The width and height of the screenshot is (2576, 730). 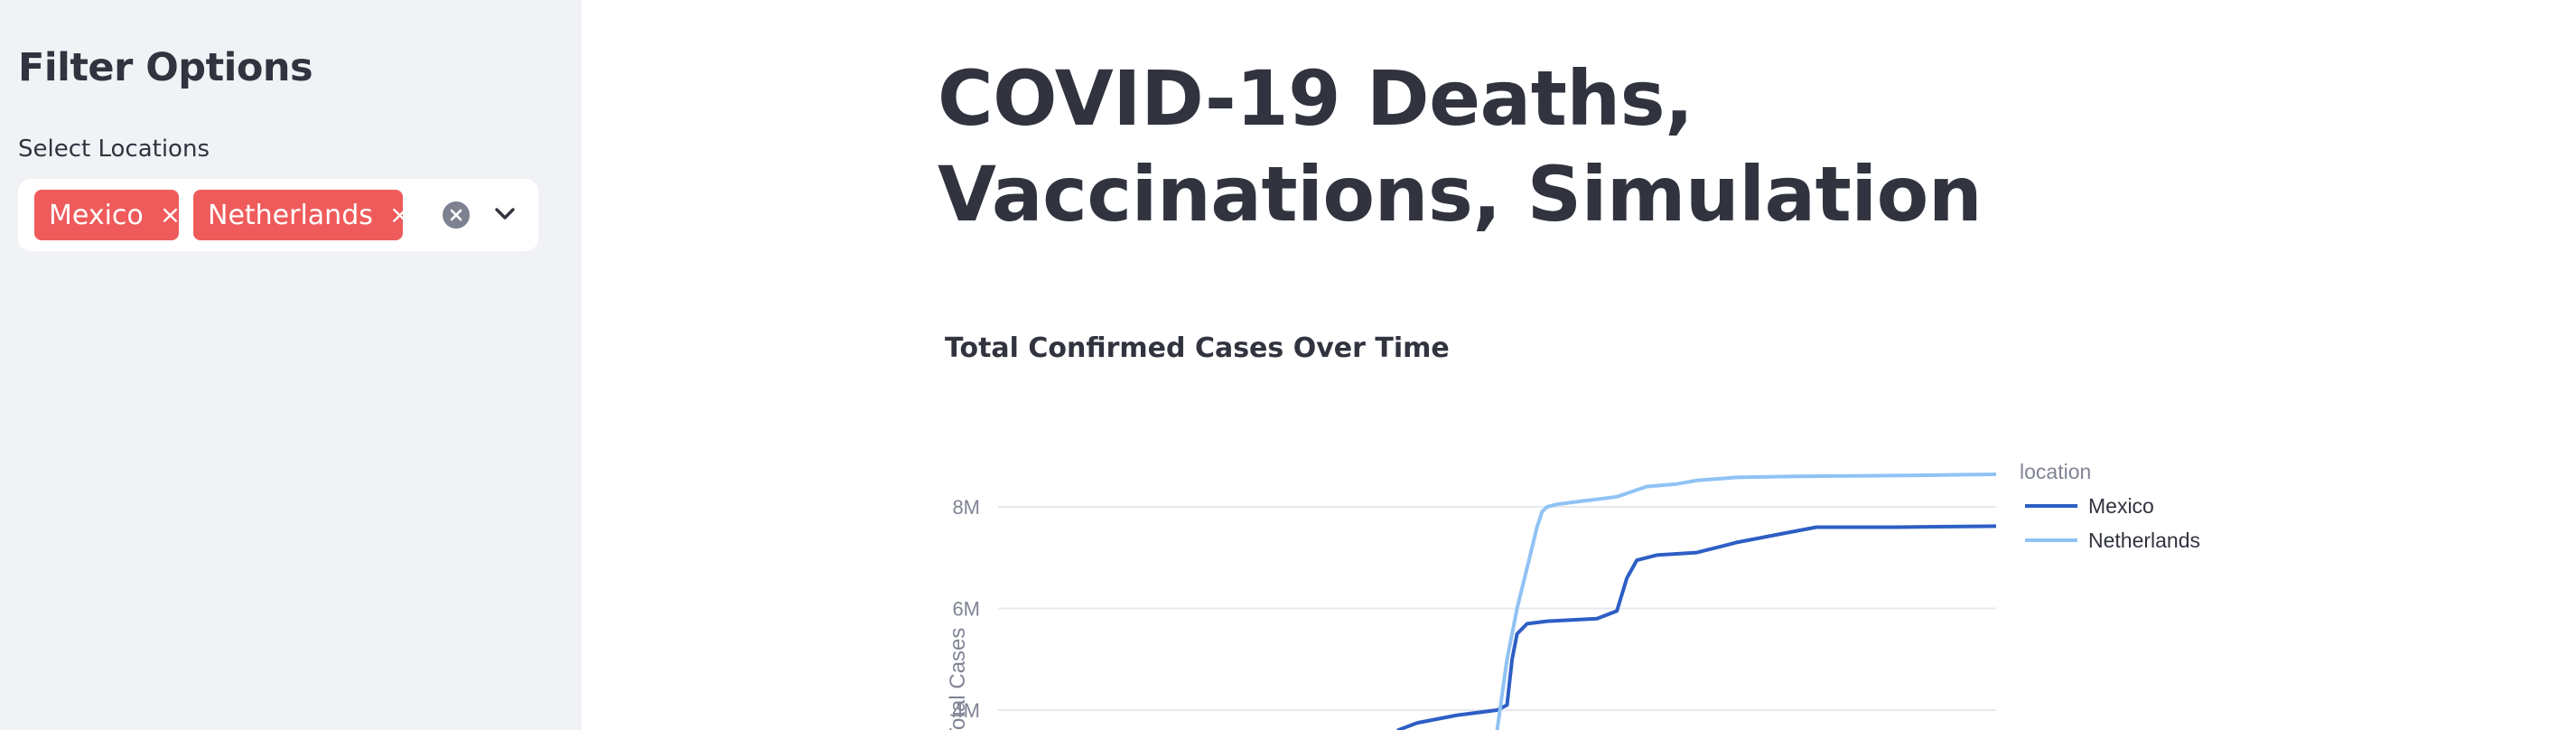 I want to click on chevron-down-glyph, so click(x=505, y=214).